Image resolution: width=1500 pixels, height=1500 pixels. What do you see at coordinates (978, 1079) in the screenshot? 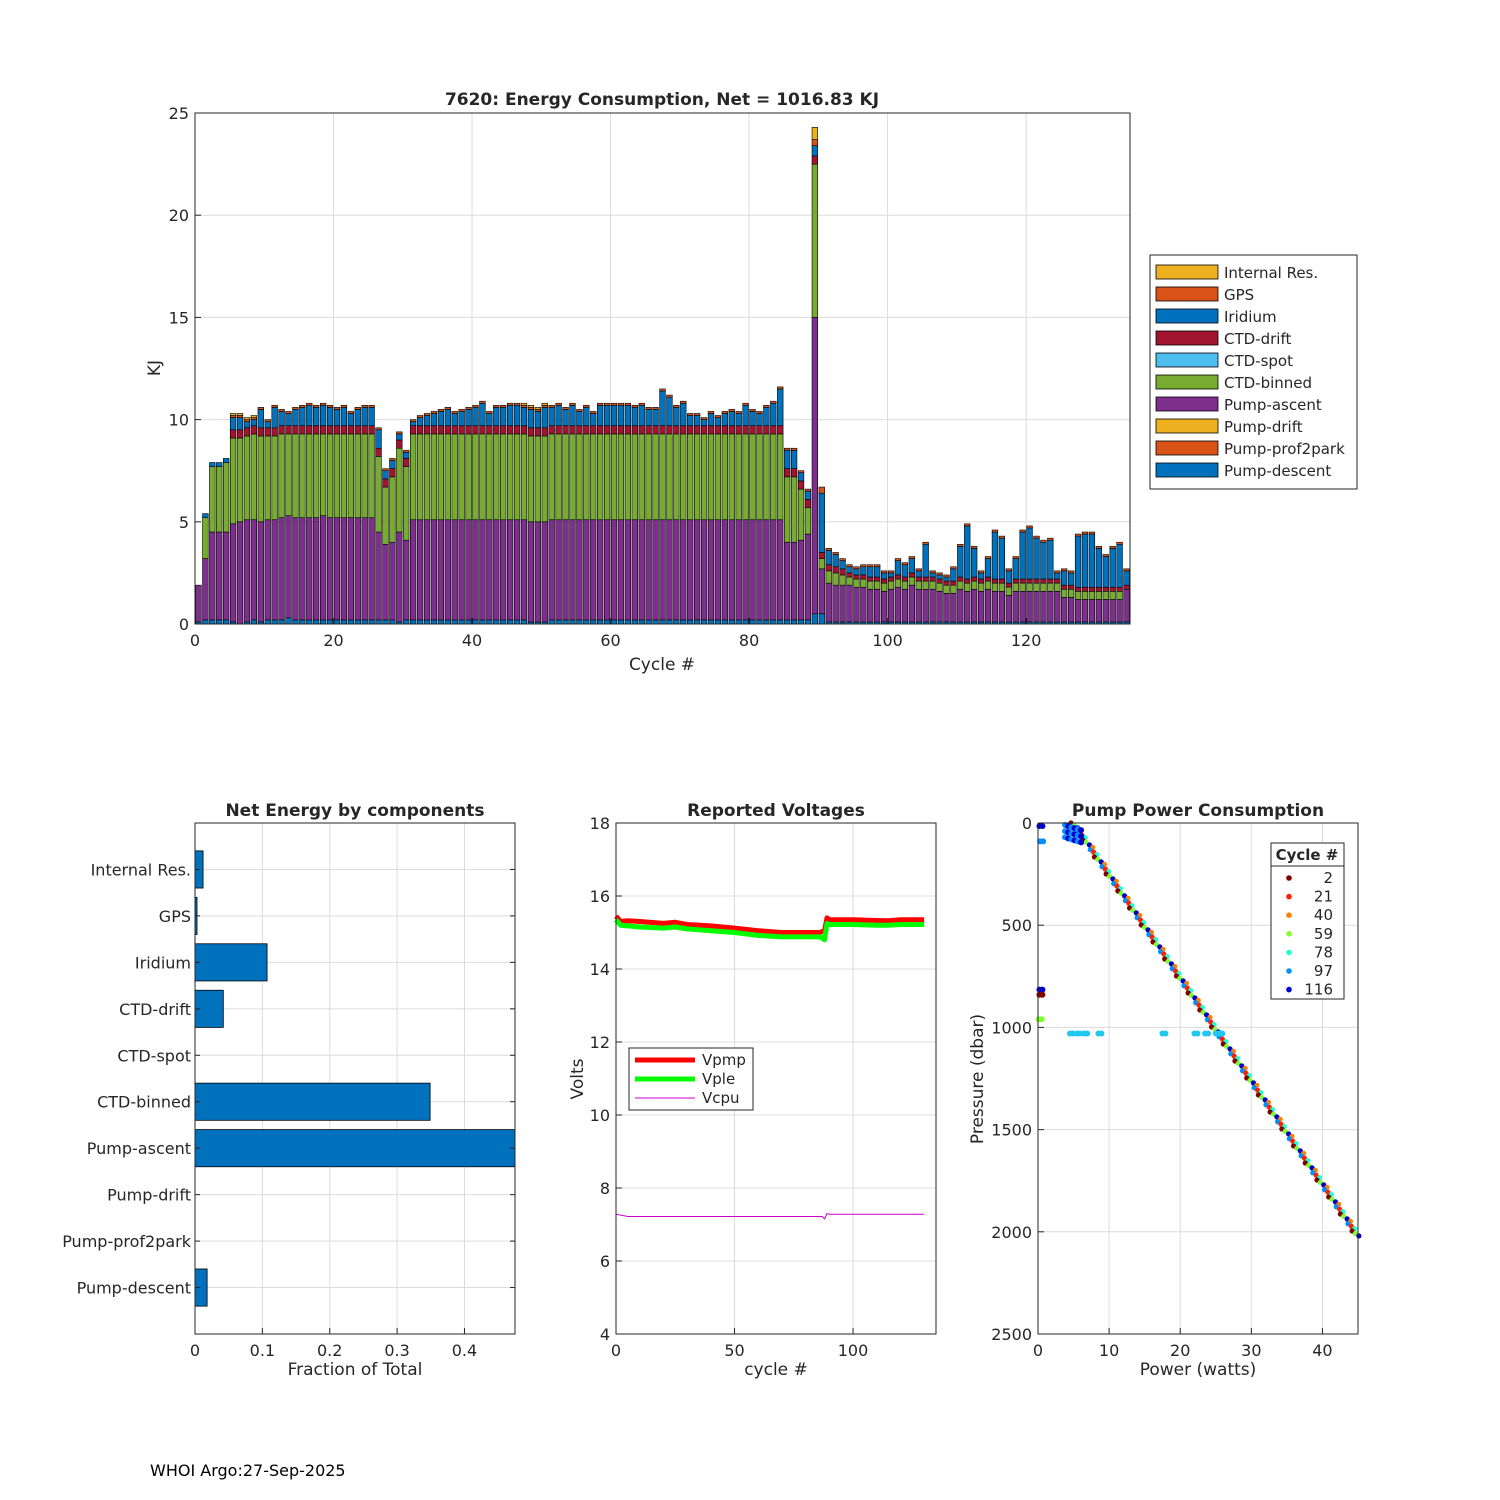
I see `pump-ylabel: Pressure (dbar)` at bounding box center [978, 1079].